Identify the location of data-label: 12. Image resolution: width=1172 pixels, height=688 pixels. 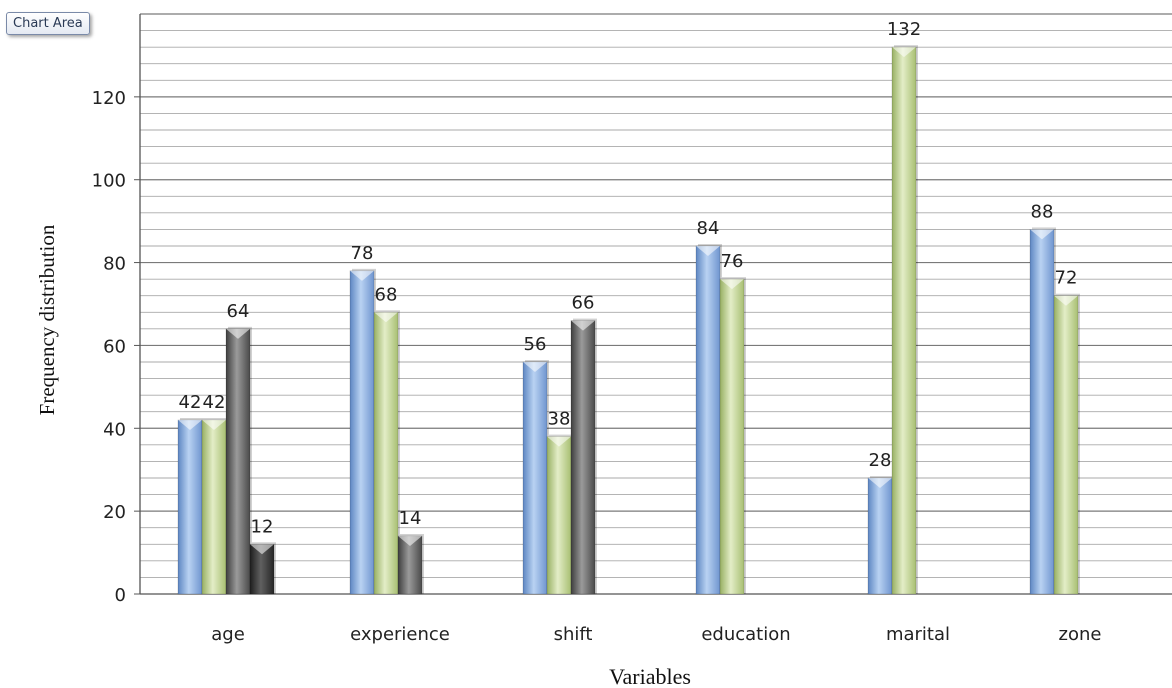
(262, 526).